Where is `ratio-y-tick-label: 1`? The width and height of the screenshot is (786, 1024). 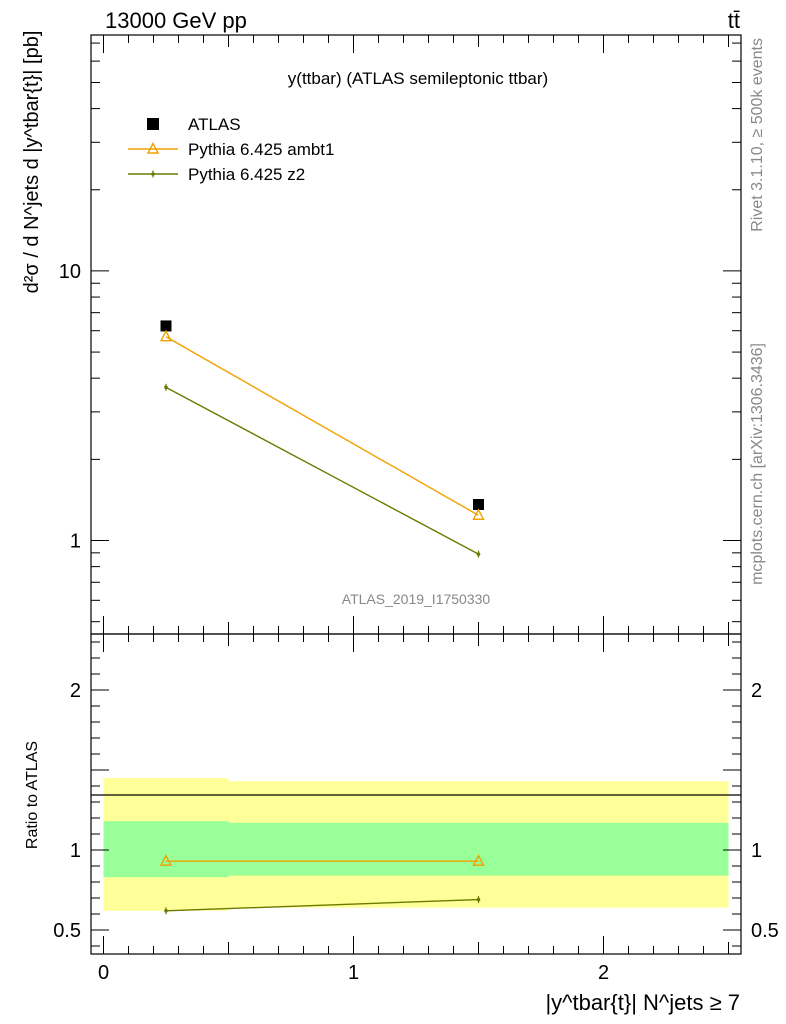 ratio-y-tick-label: 1 is located at coordinates (75, 851).